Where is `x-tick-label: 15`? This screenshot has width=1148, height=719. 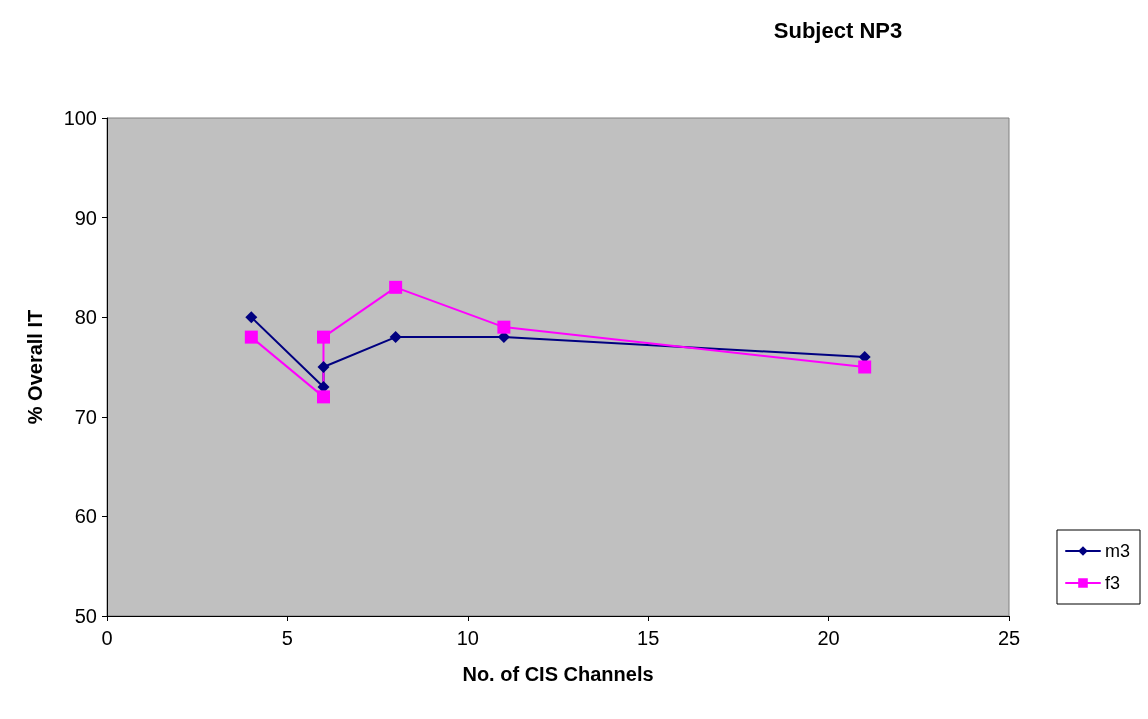
x-tick-label: 15 is located at coordinates (648, 638).